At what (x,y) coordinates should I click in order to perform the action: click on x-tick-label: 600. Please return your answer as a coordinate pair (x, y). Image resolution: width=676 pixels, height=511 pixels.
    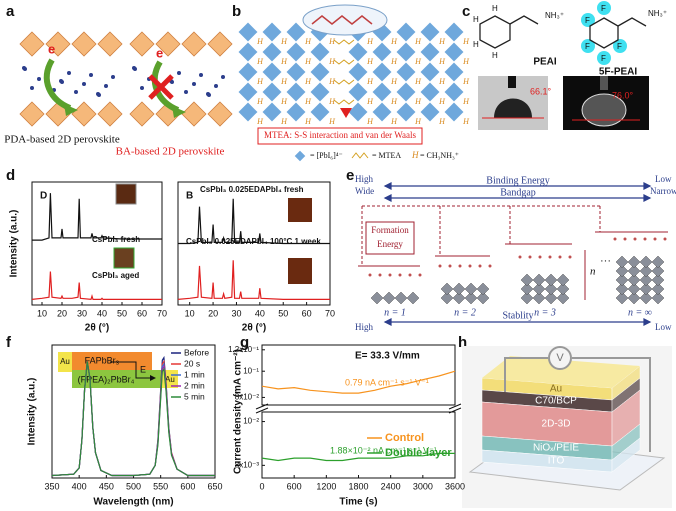
    Looking at the image, I should click on (187, 486).